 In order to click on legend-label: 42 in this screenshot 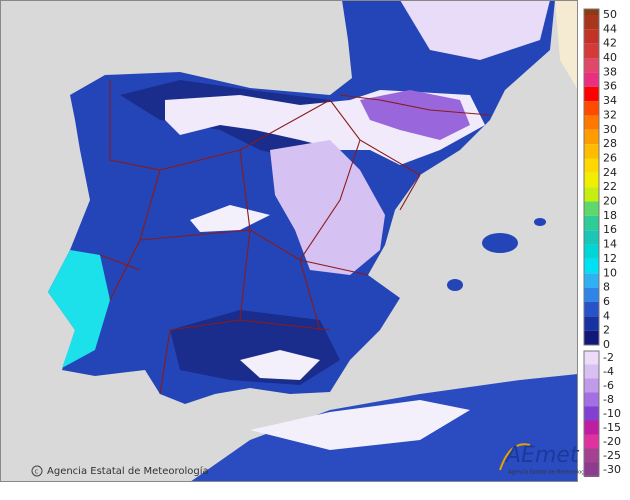, I will do `click(610, 43)`.